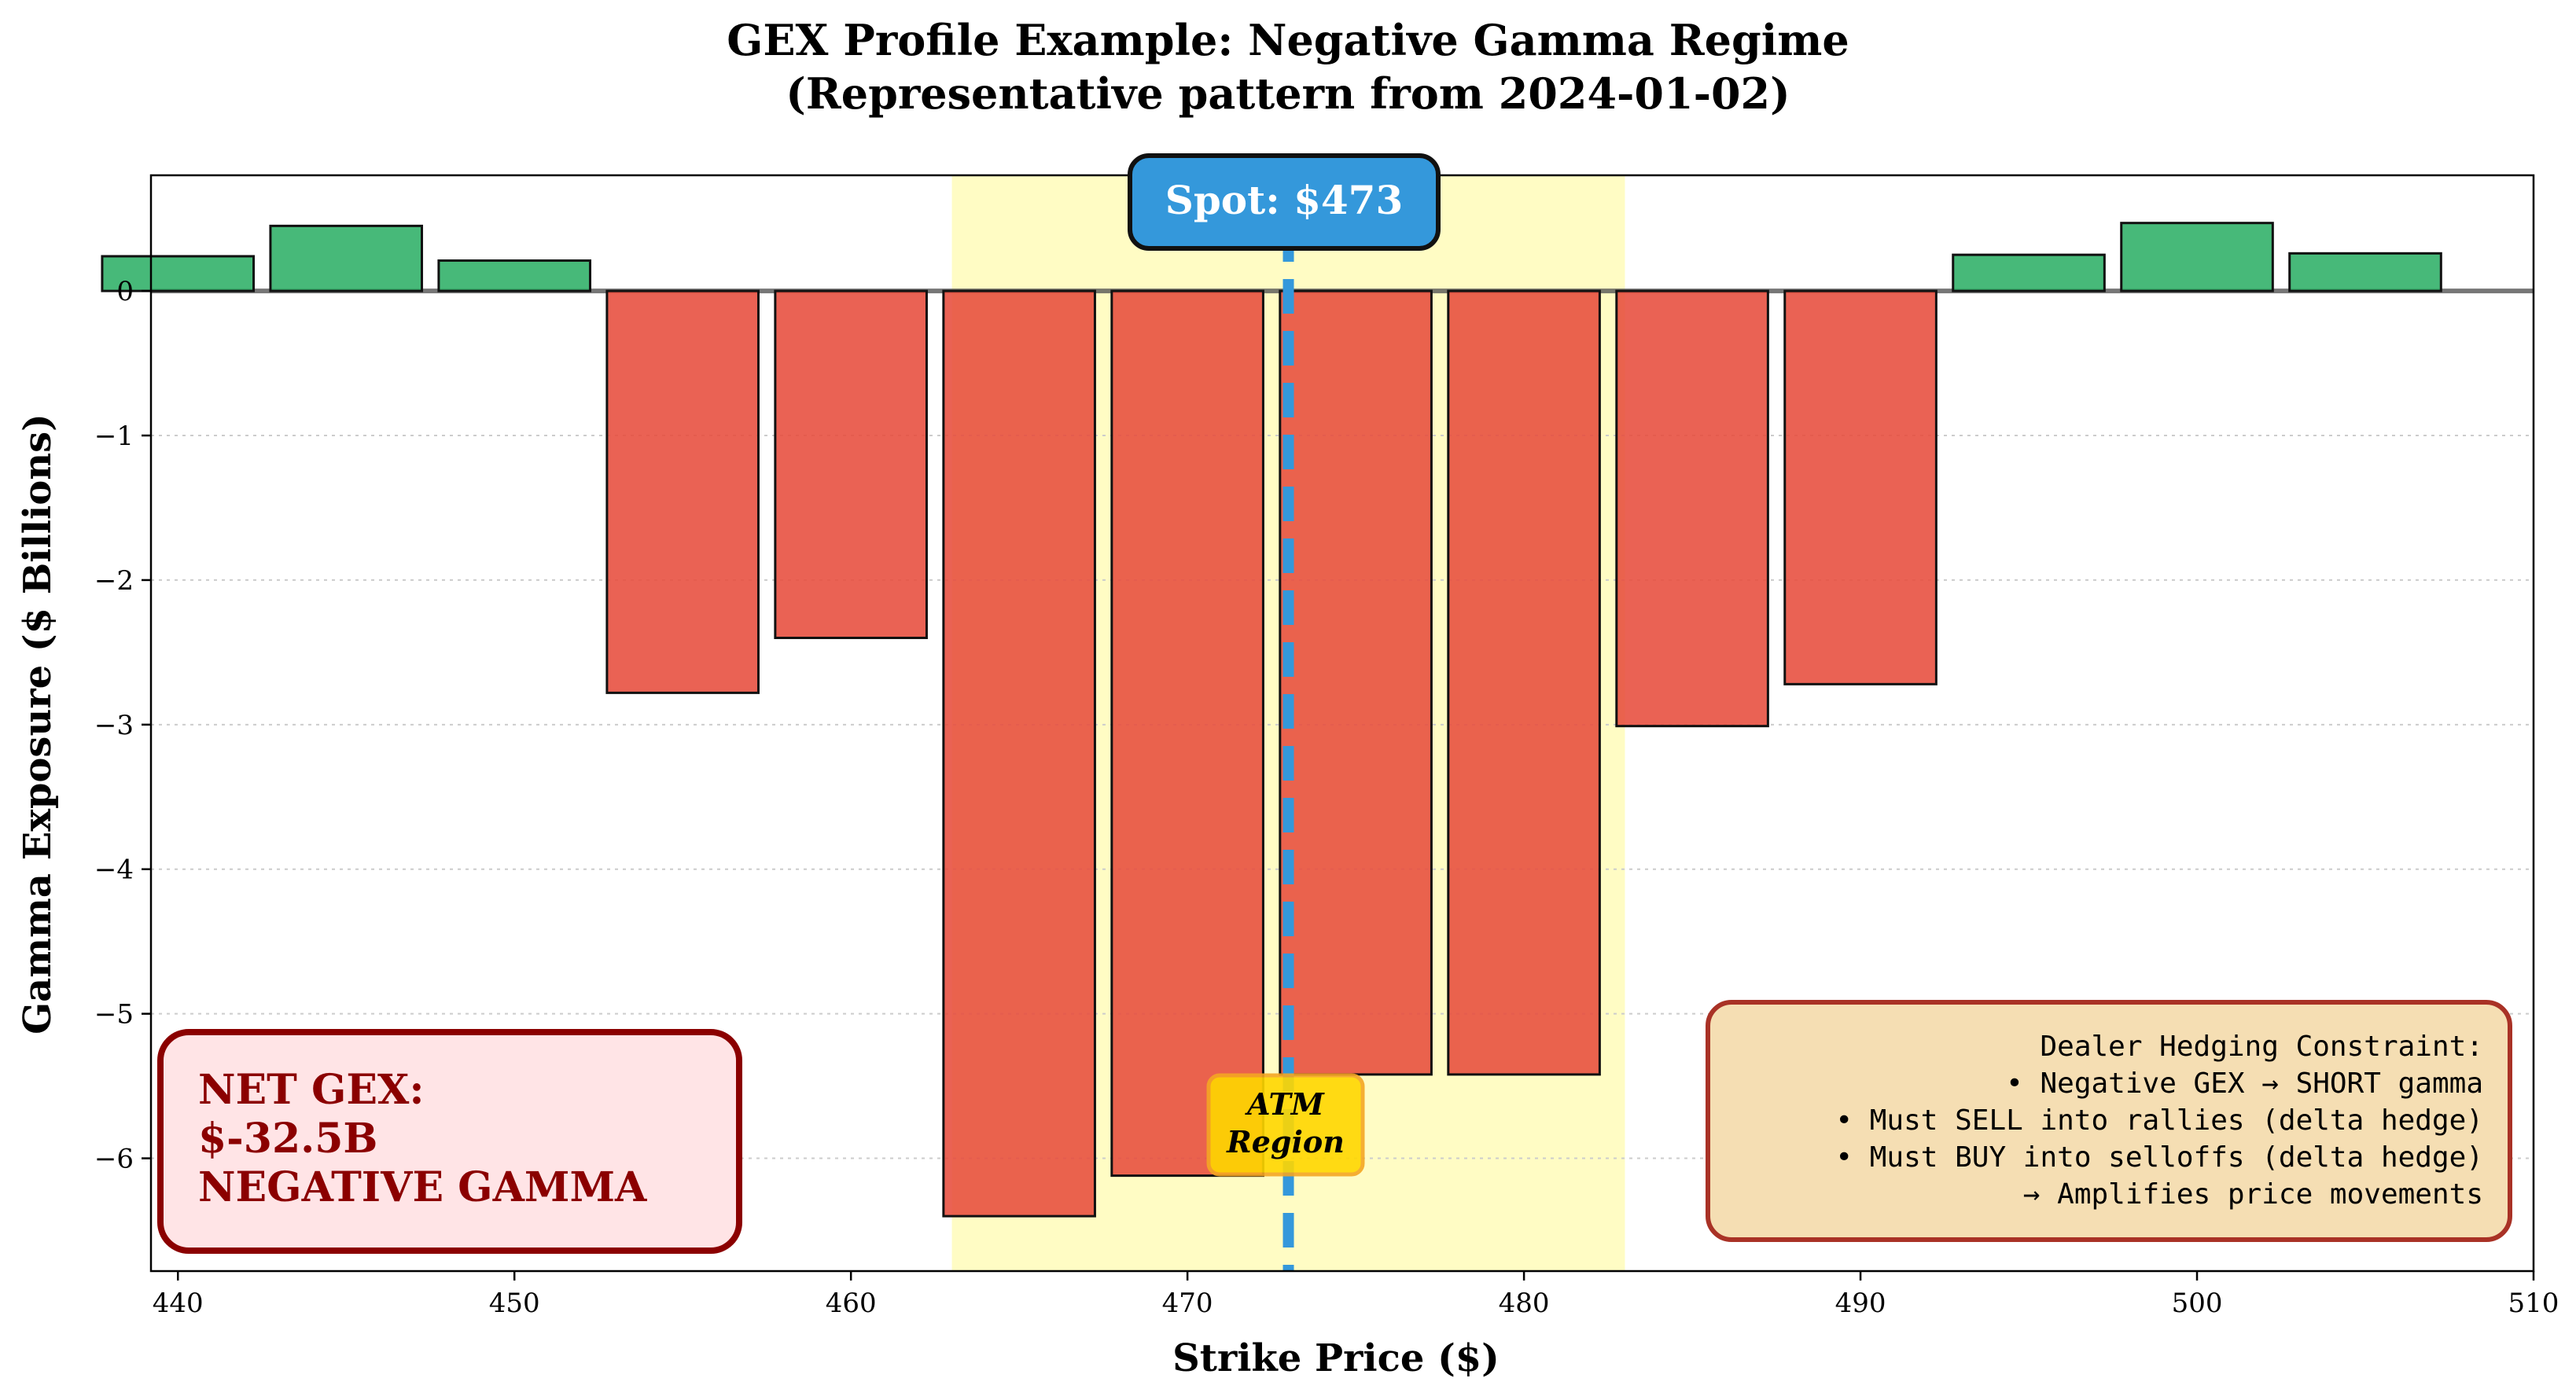  What do you see at coordinates (1860, 1303) in the screenshot?
I see `x-tick-label: 490` at bounding box center [1860, 1303].